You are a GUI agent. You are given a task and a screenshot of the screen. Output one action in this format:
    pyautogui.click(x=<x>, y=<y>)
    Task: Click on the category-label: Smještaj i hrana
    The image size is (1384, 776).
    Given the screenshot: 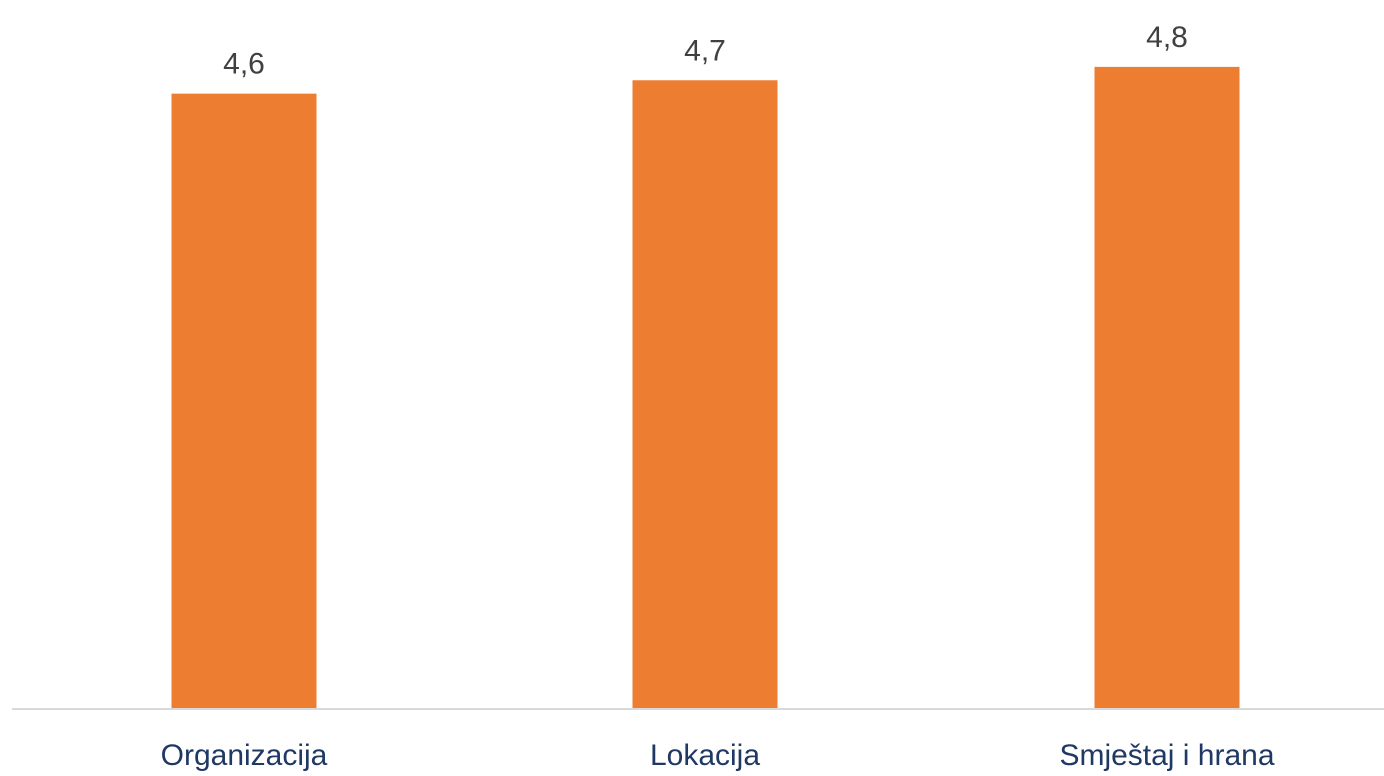 What is the action you would take?
    pyautogui.click(x=1166, y=755)
    